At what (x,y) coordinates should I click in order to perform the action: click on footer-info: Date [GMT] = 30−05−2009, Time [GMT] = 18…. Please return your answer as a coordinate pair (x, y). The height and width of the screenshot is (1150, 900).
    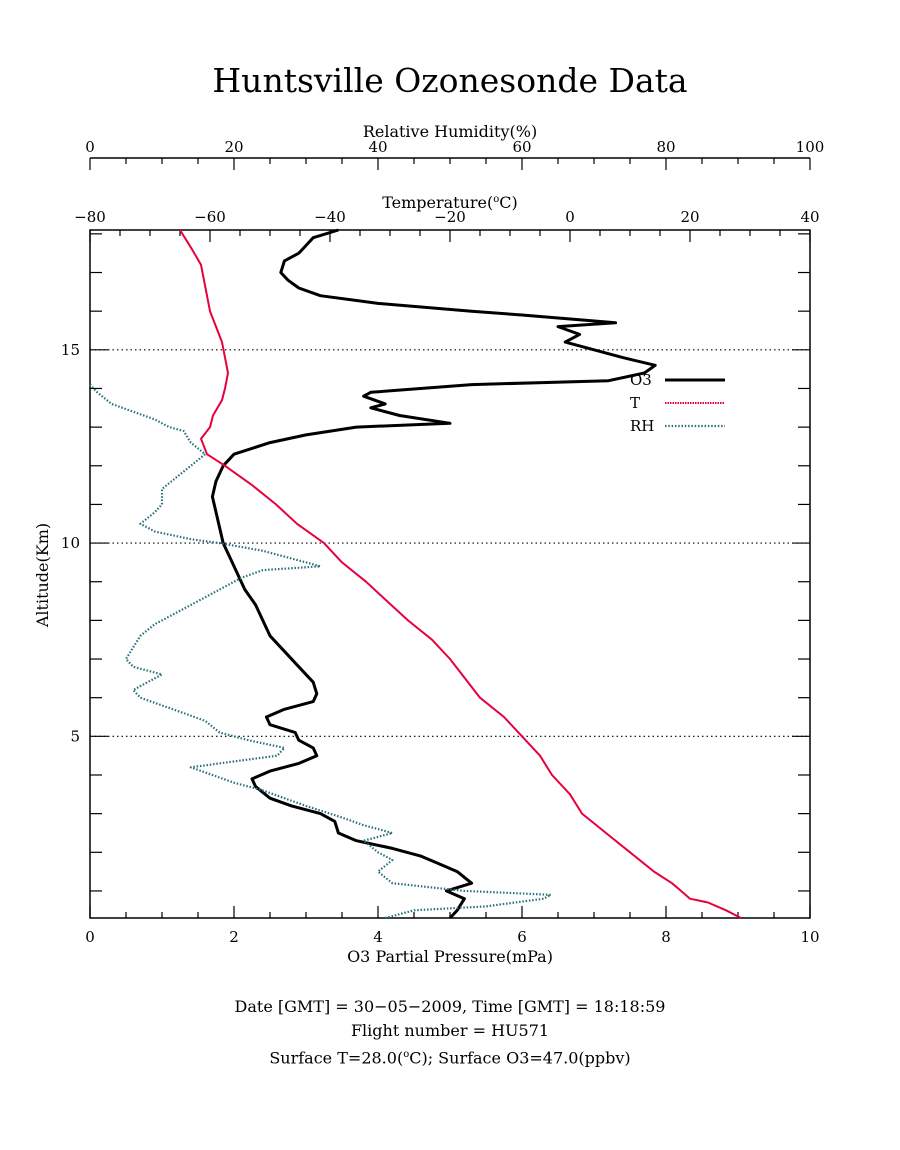
    Looking at the image, I should click on (450, 1032).